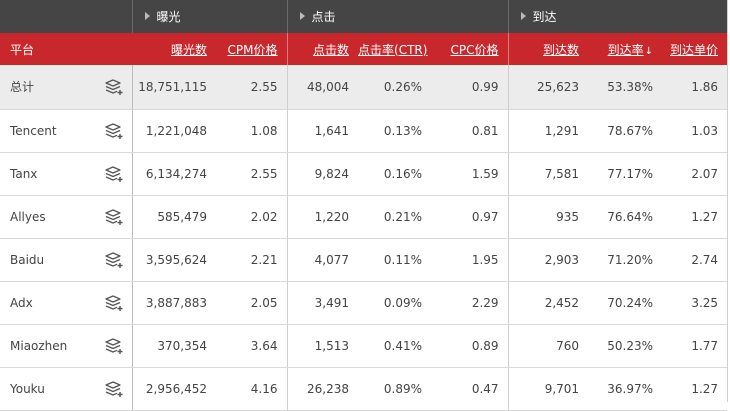  I want to click on sort-link-cpm: CPM价格, so click(252, 49).